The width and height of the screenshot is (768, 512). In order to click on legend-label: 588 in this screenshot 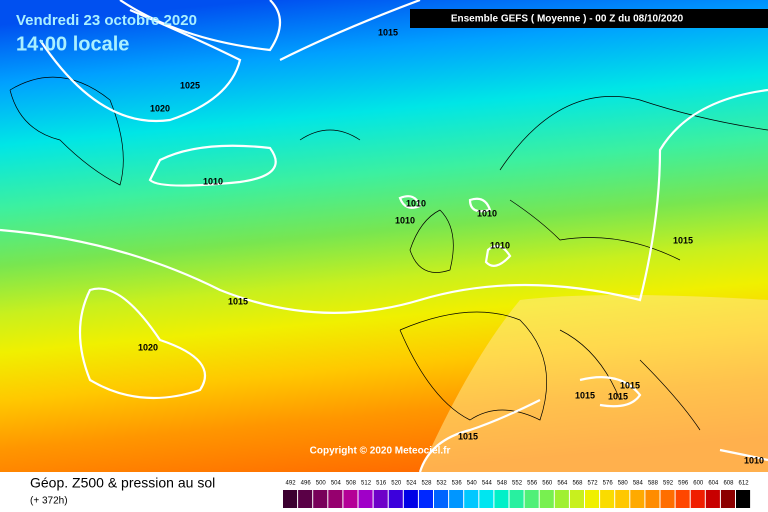, I will do `click(653, 484)`.